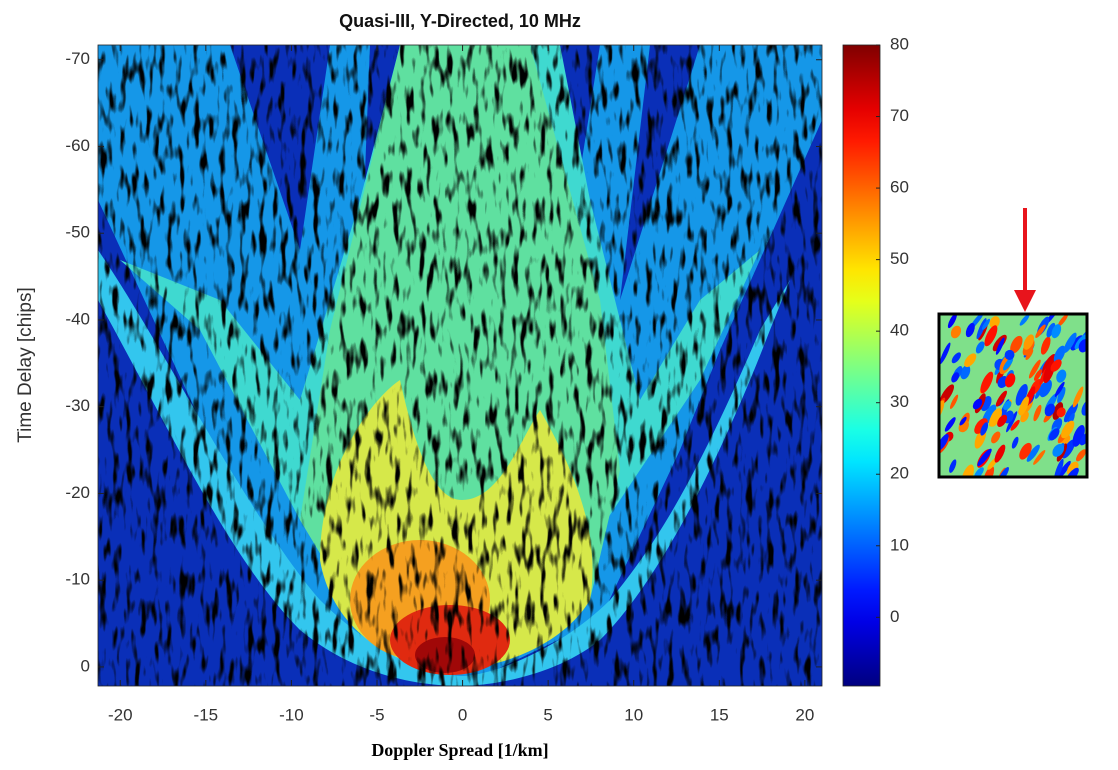  I want to click on x-tick-label: 5, so click(547, 714).